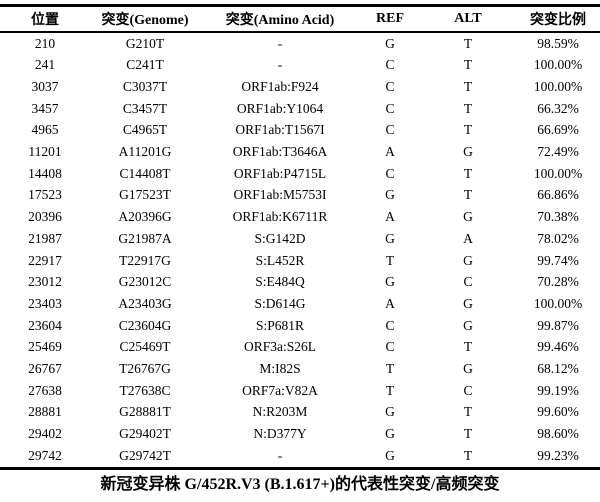  Describe the element at coordinates (558, 282) in the screenshot. I see `cell-ratio: 70.28%` at that location.